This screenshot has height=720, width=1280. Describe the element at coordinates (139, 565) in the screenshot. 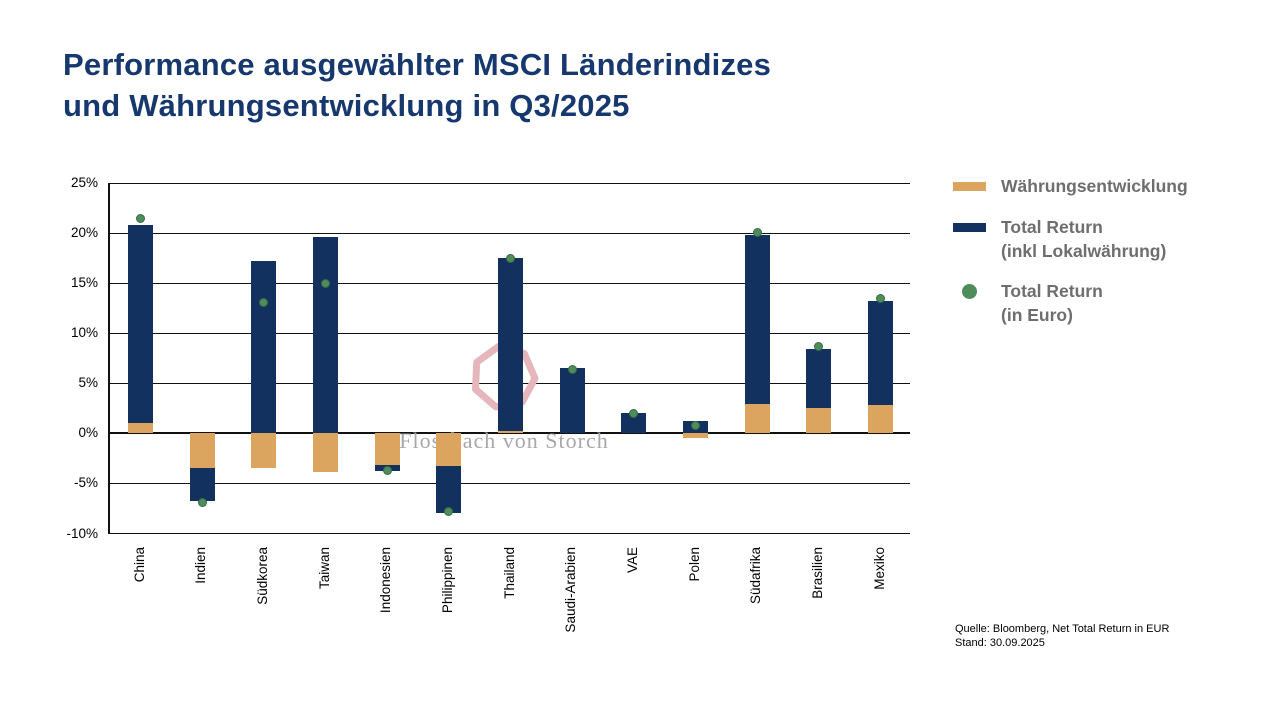

I see `x-axis-label: China` at that location.